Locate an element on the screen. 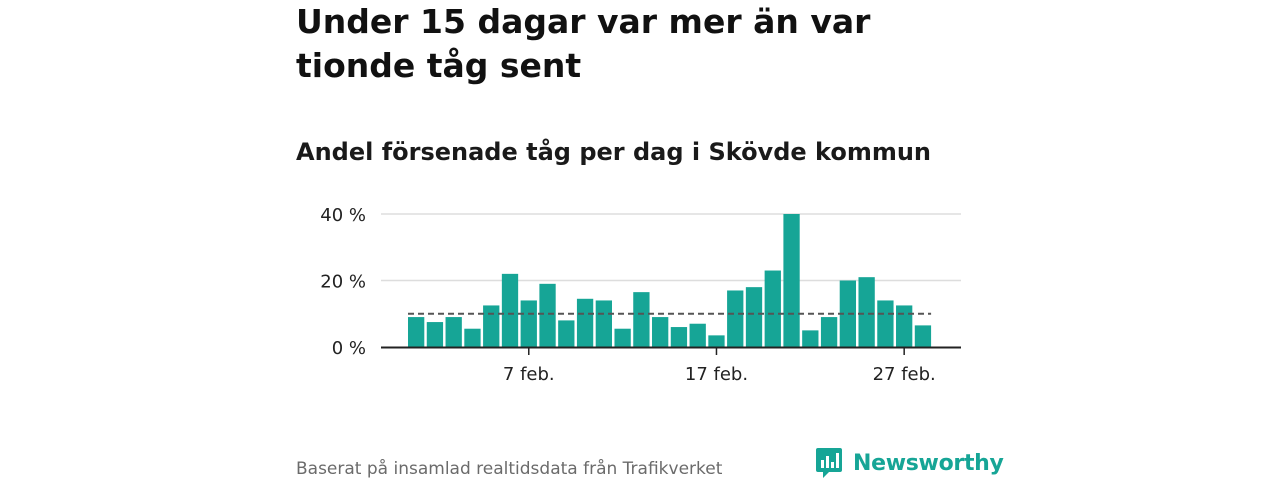 The width and height of the screenshot is (1280, 480). y-tick-label: 40 % is located at coordinates (343, 215).